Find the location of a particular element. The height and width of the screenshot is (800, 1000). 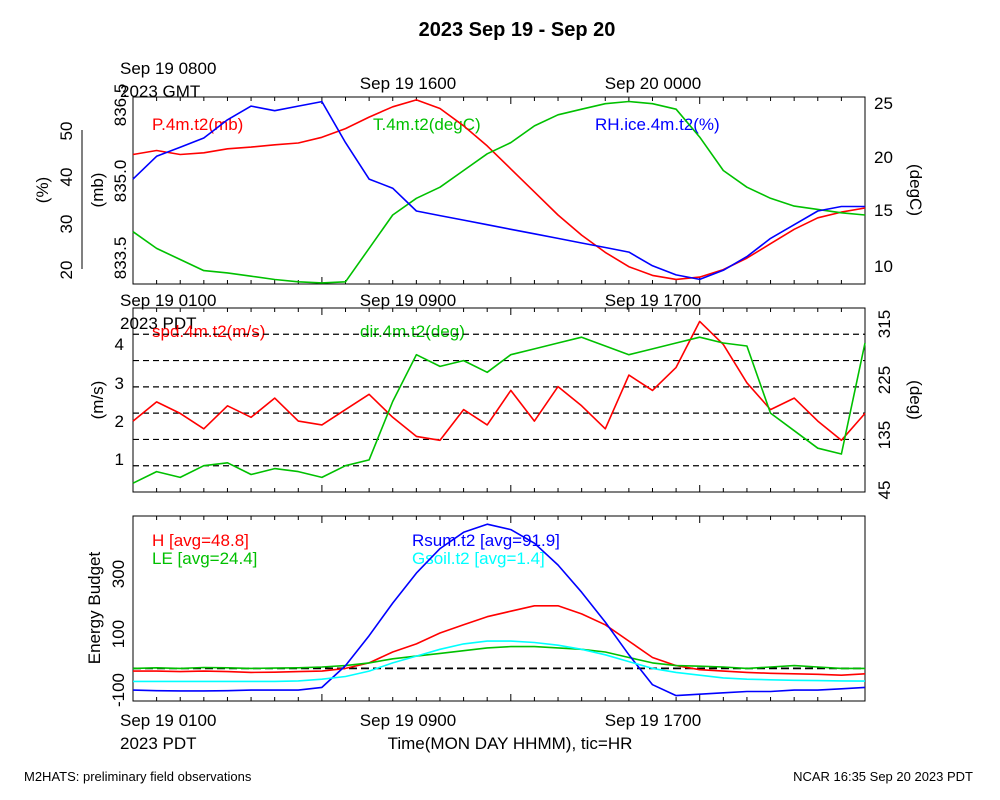

pdt-tick-2-bottom: Sep 19 1700 is located at coordinates (653, 720).